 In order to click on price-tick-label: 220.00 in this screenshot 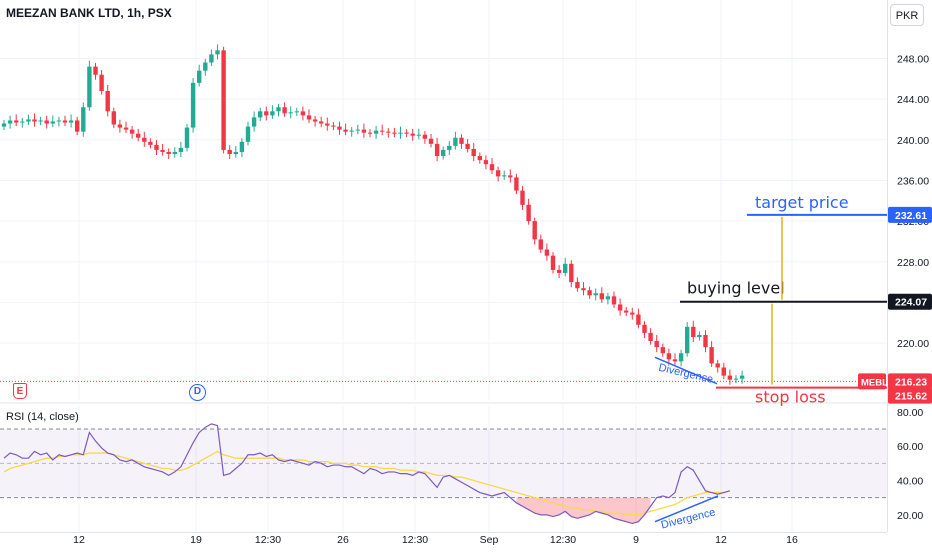, I will do `click(913, 344)`.